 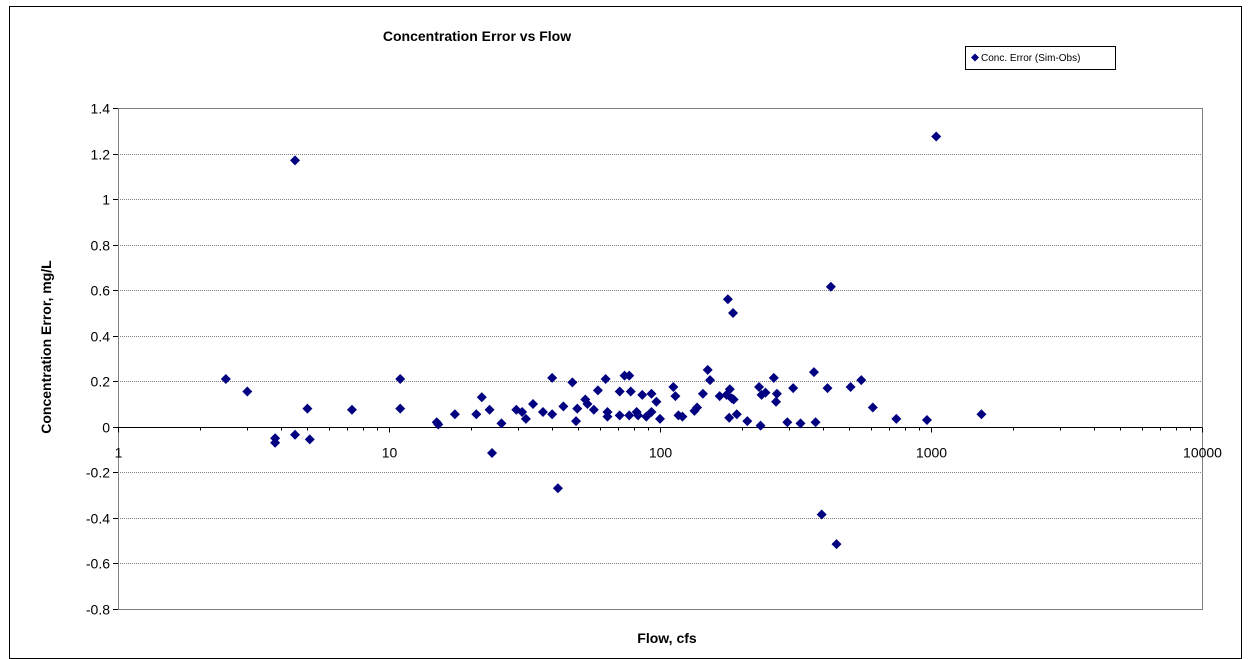 I want to click on y-tick-label: 0.8, so click(x=101, y=246).